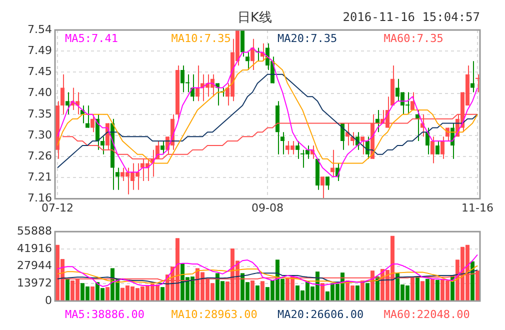 This screenshot has height=330, width=505. What do you see at coordinates (308, 38) in the screenshot?
I see `text: MA20:7.35` at bounding box center [308, 38].